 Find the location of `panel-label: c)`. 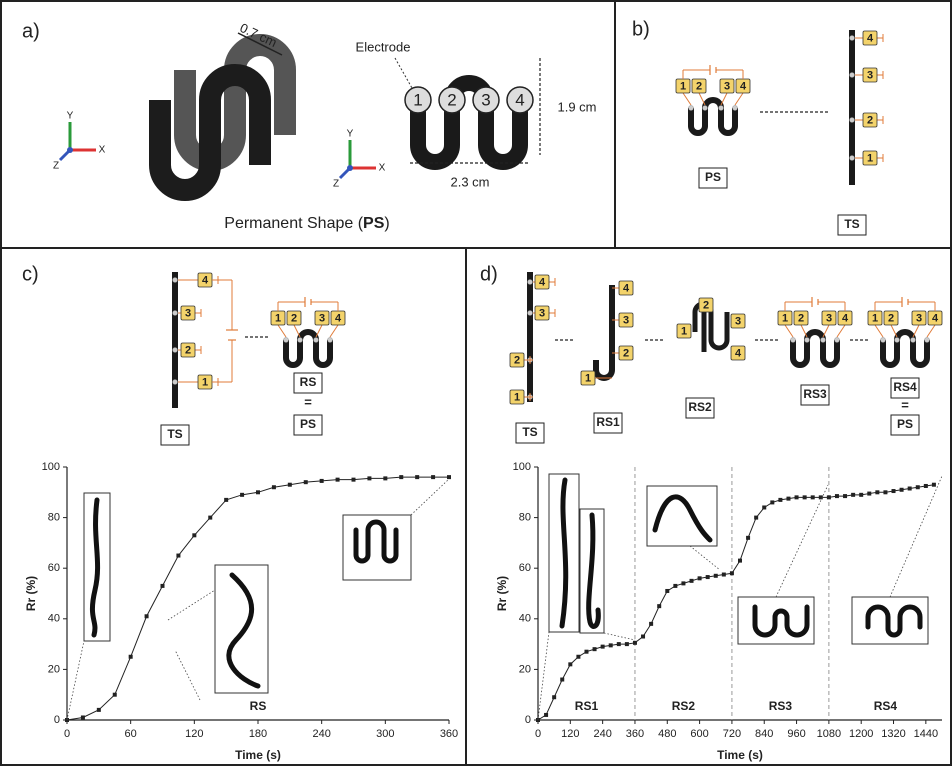

panel-label: c) is located at coordinates (30, 274).